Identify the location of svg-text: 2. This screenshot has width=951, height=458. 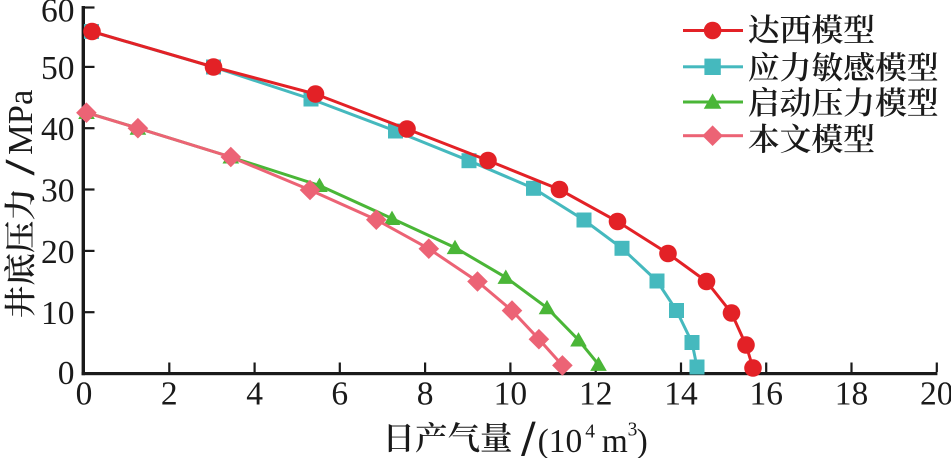
(169, 394).